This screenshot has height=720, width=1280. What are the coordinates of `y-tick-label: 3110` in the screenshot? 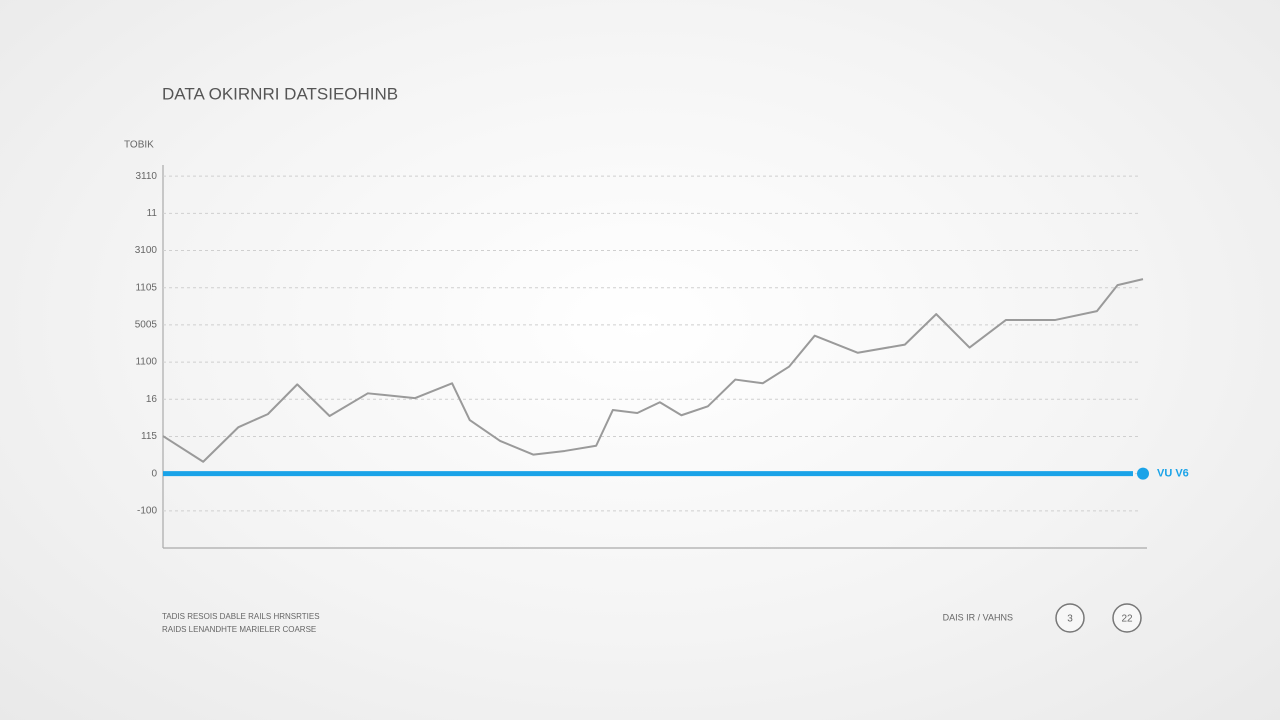 It's located at (146, 176).